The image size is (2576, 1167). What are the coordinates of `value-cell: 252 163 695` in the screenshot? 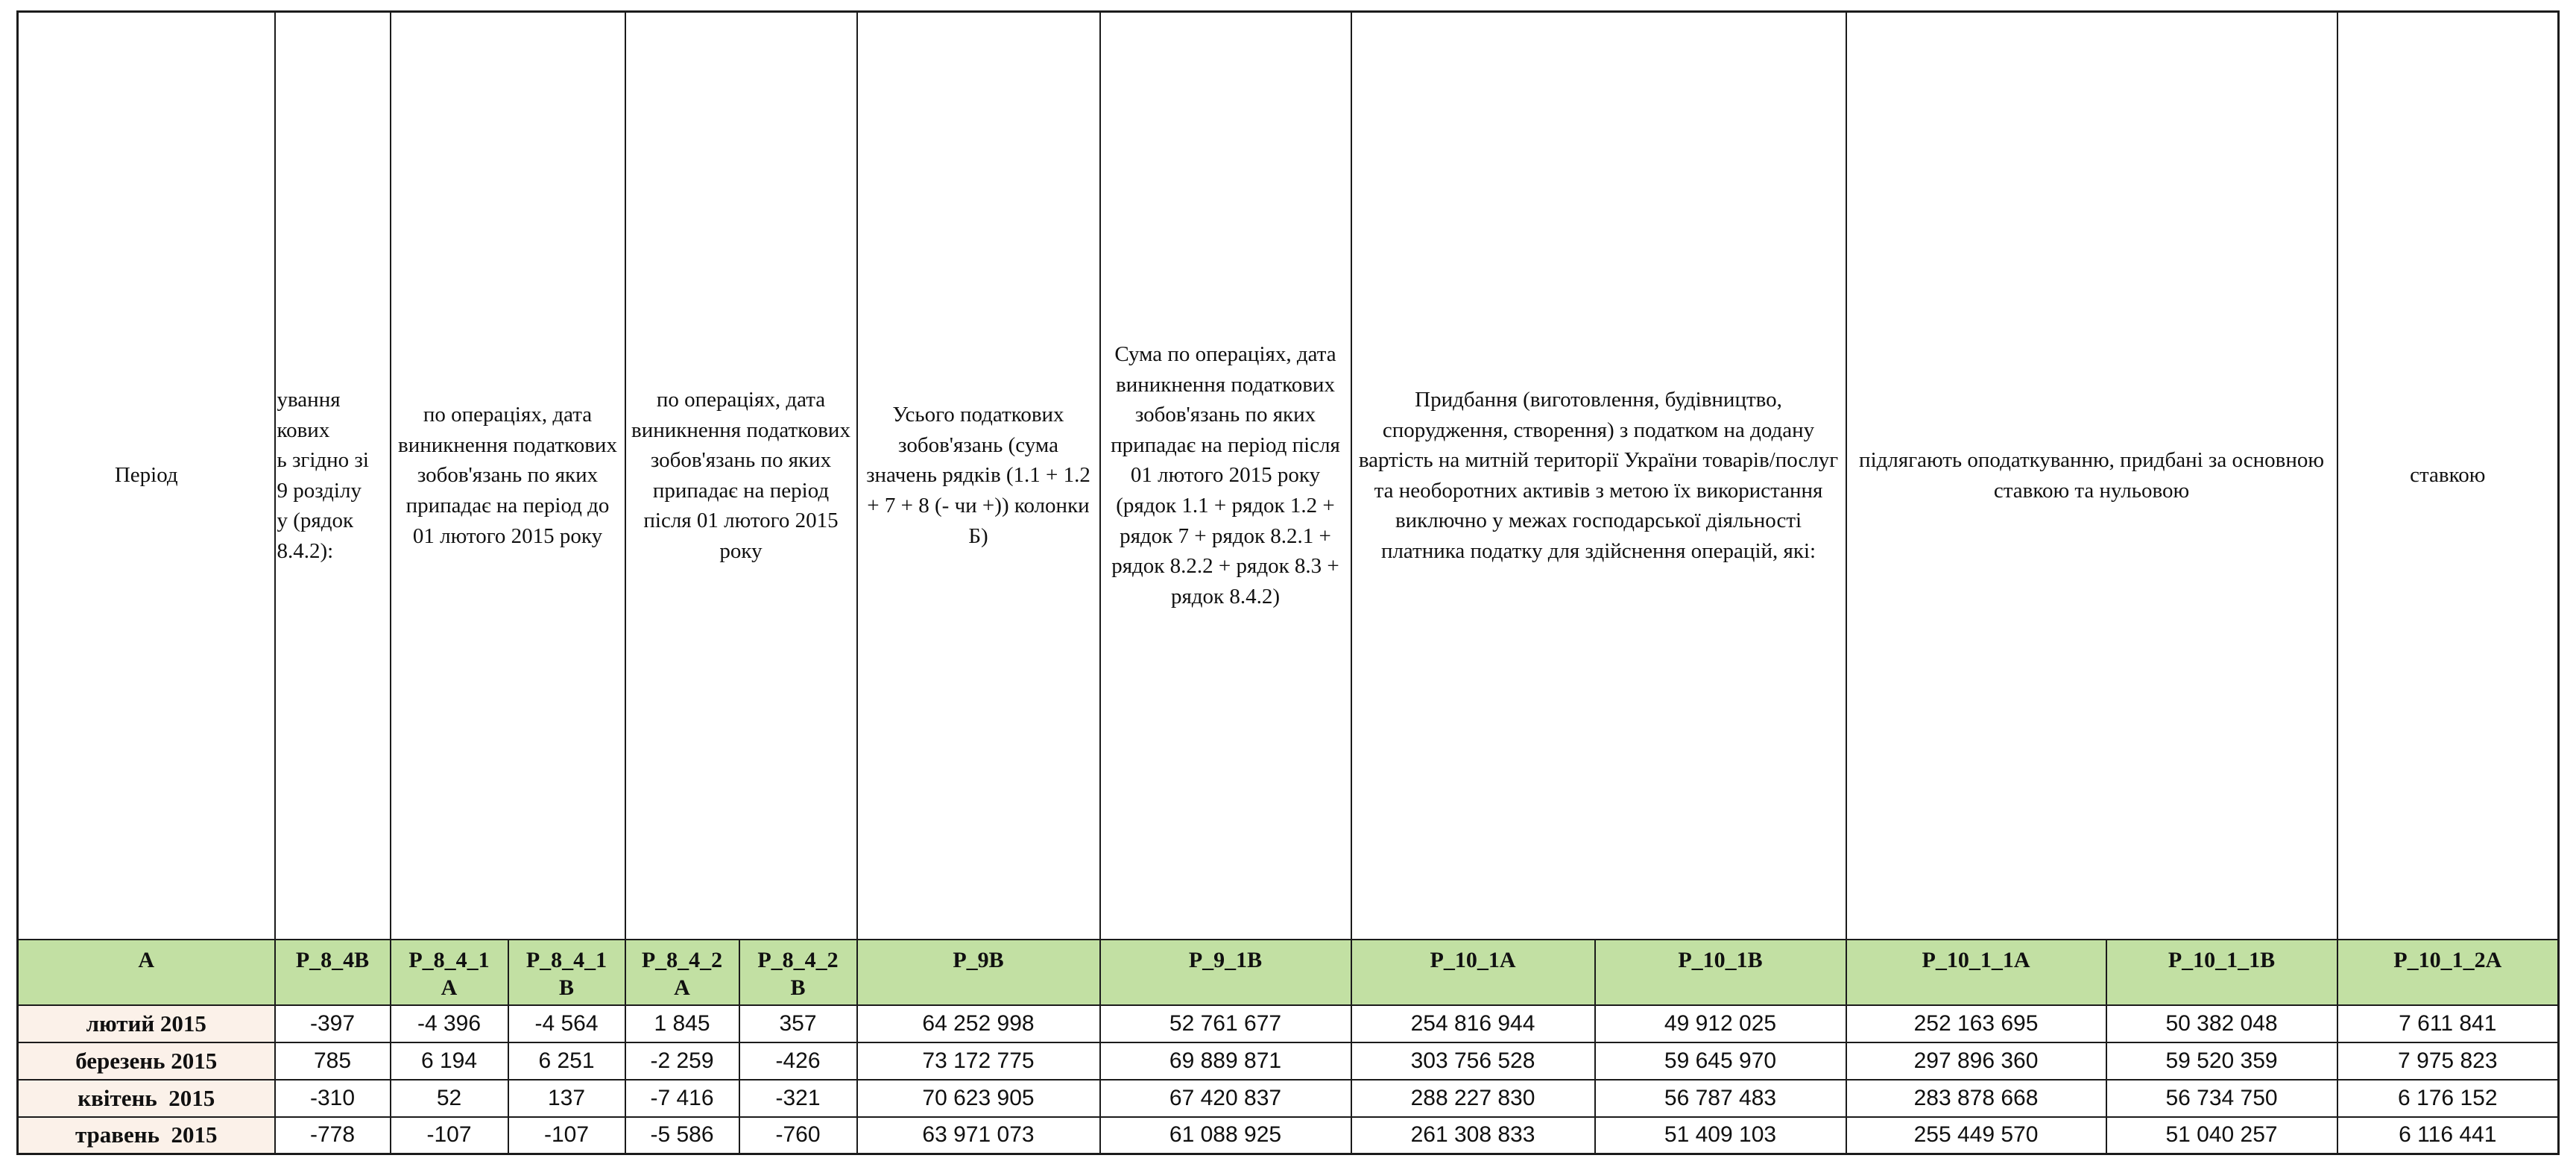 It's located at (1976, 1023).